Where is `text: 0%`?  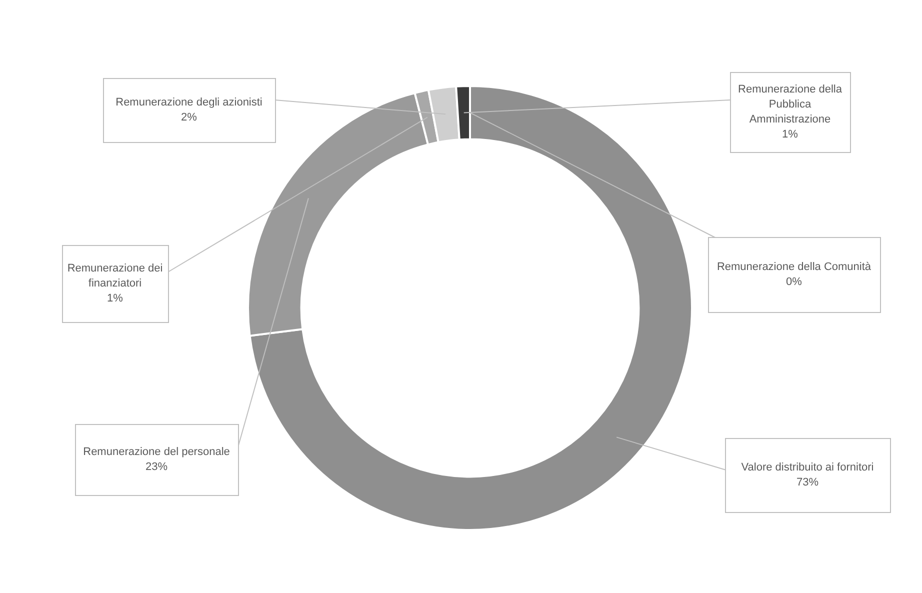 text: 0% is located at coordinates (794, 282).